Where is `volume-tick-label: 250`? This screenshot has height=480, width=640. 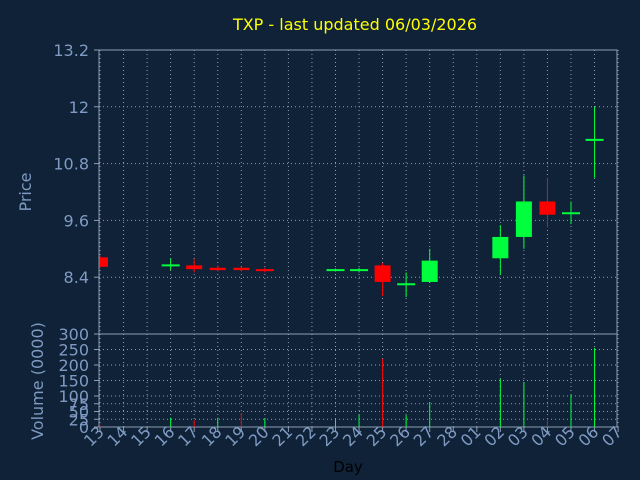 volume-tick-label: 250 is located at coordinates (73, 350).